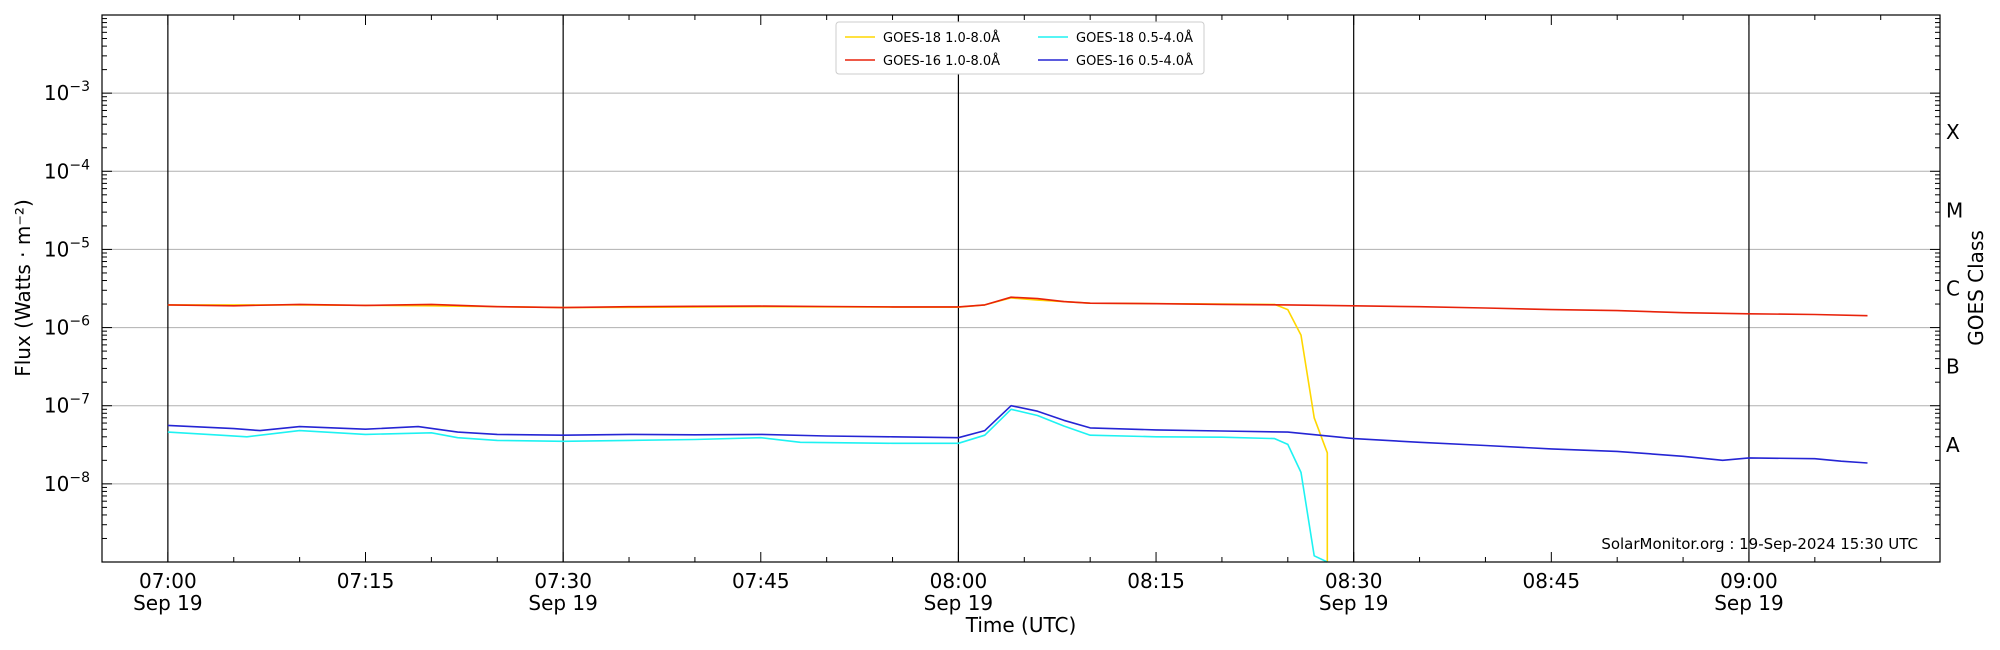 The image size is (2000, 650). I want to click on goes-class-x: X, so click(1953, 132).